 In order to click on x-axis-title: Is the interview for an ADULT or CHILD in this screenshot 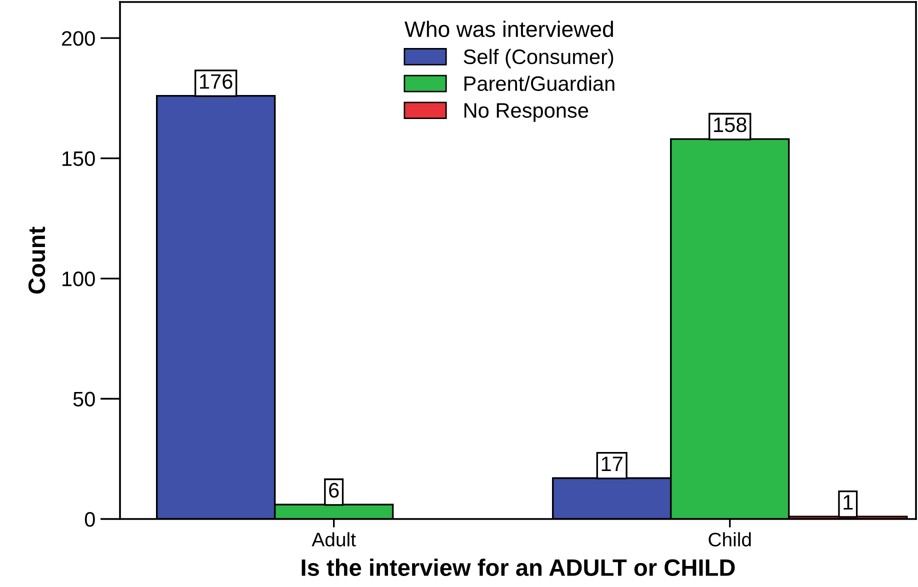, I will do `click(518, 567)`.